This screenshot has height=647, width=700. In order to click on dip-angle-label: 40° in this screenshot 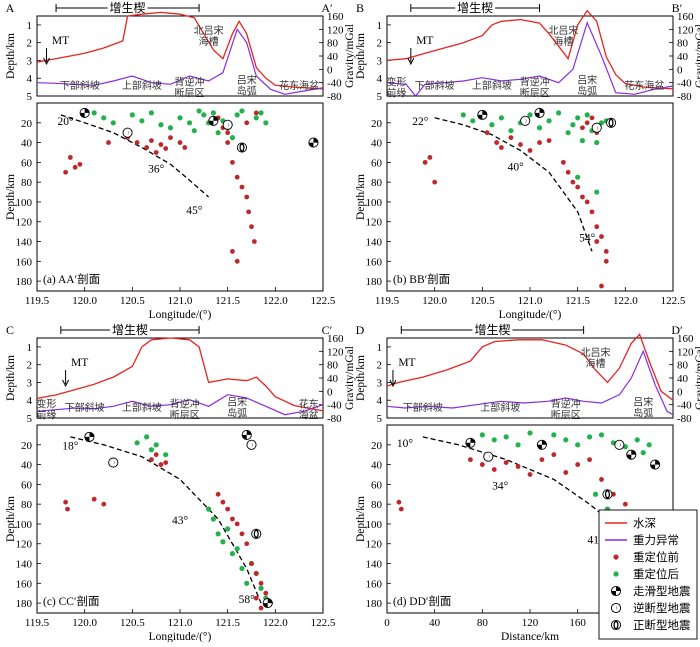, I will do `click(516, 167)`.